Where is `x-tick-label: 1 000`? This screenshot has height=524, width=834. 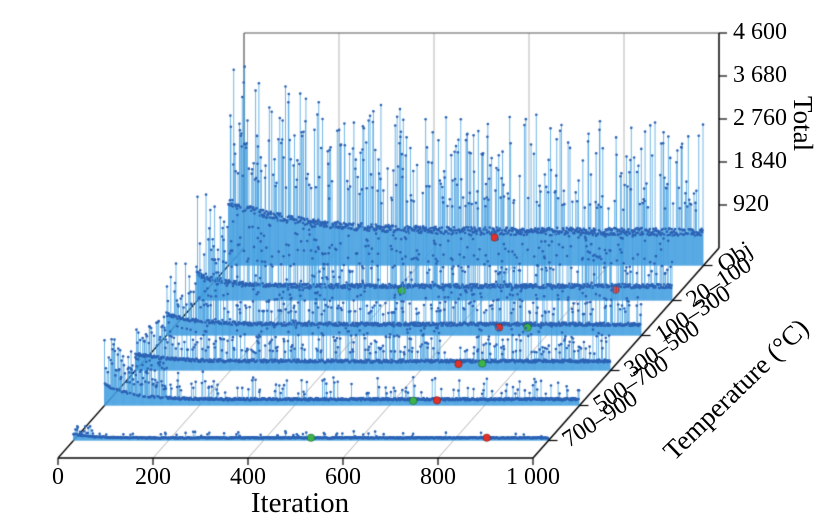
x-tick-label: 1 000 is located at coordinates (533, 477).